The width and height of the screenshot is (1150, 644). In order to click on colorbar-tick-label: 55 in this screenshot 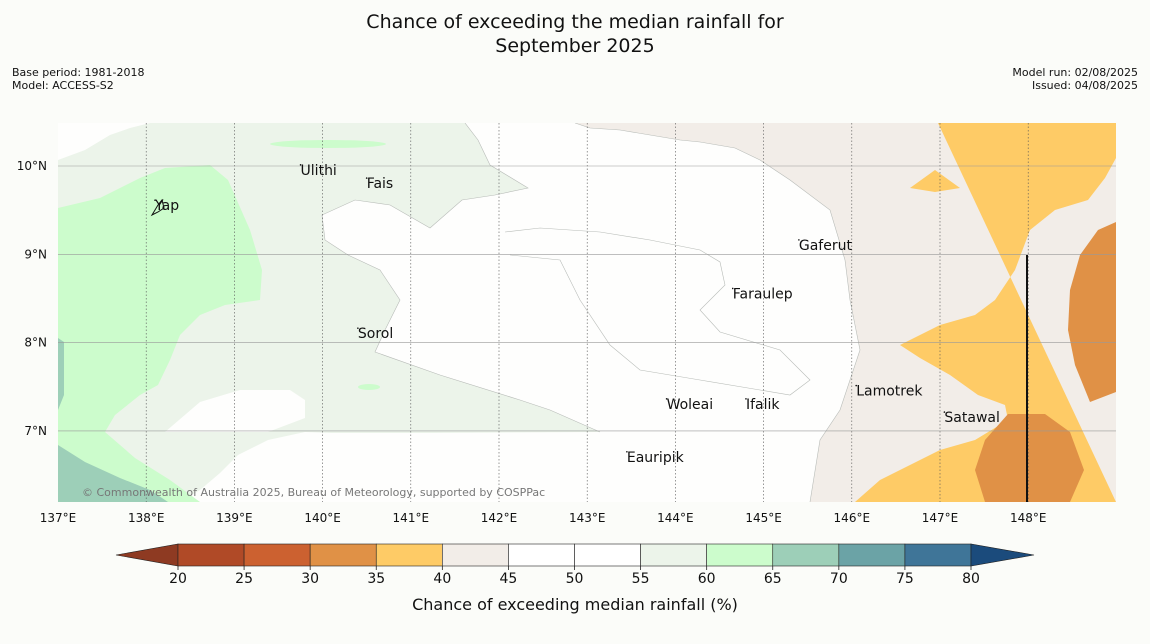, I will do `click(641, 579)`.